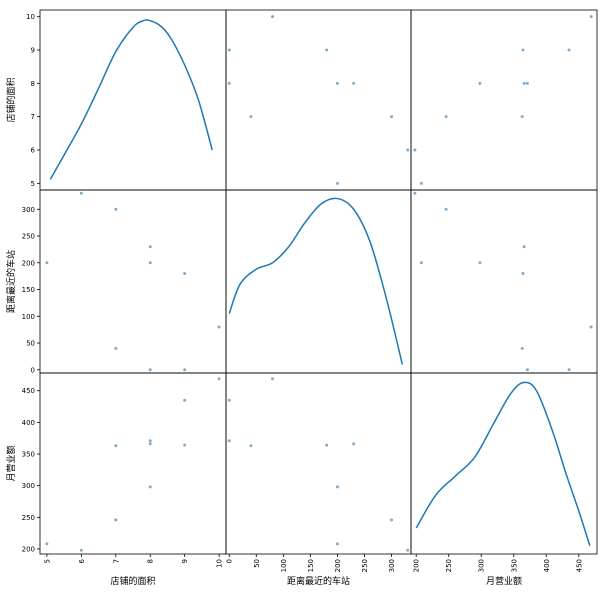 The height and width of the screenshot is (594, 608). I want to click on panel-station-vs-station, so click(318, 281).